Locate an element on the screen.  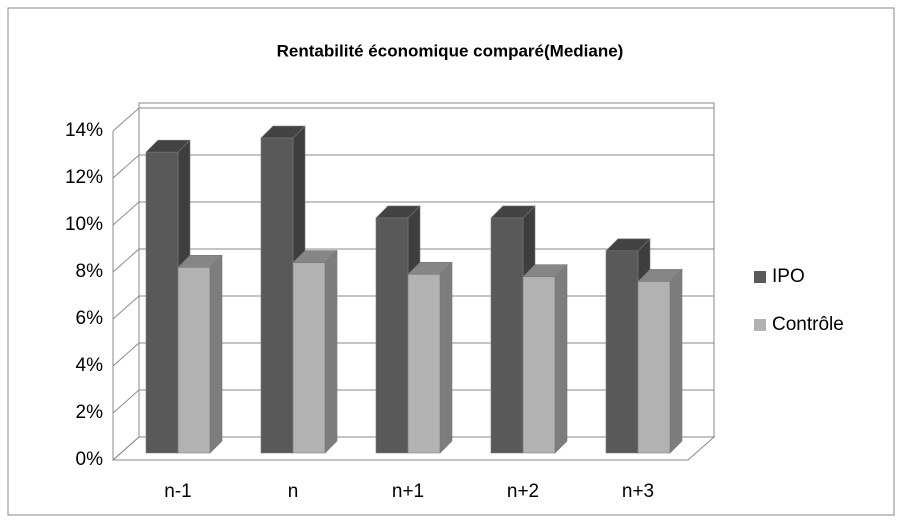
y-tick-label: 6% is located at coordinates (90, 318).